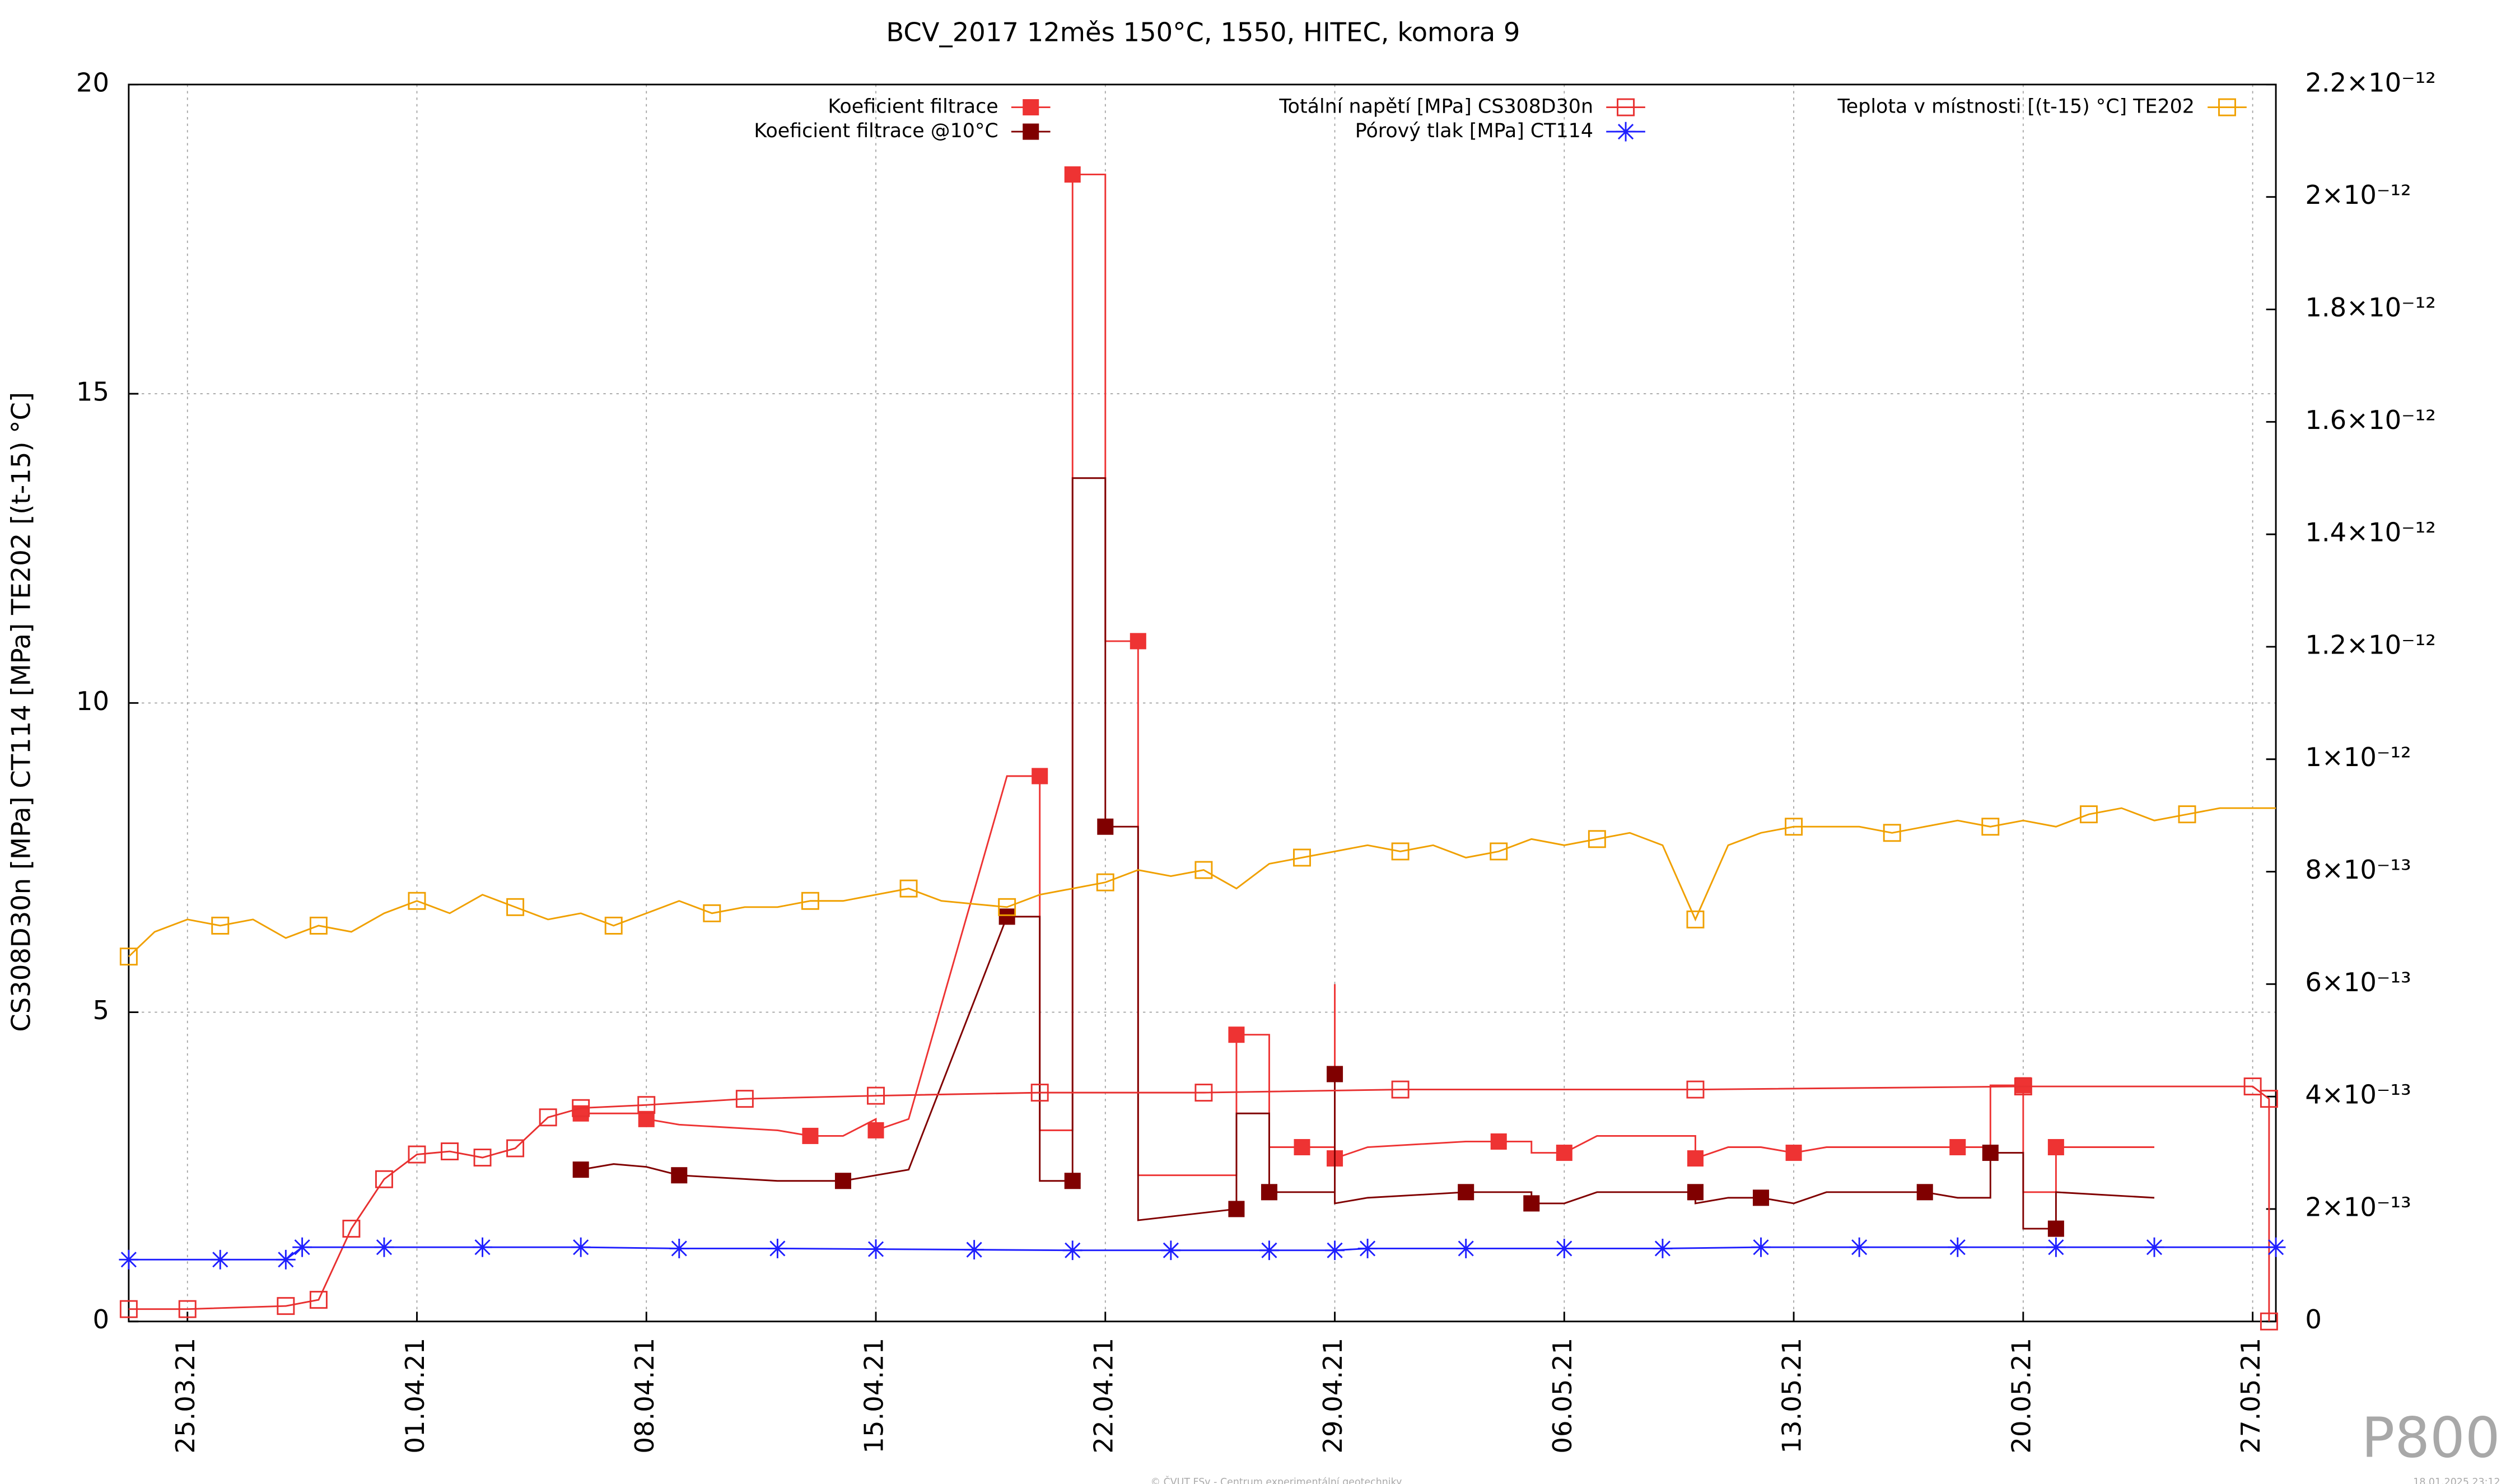  What do you see at coordinates (876, 131) in the screenshot?
I see `legend-label: Koeficient filtrace @10°C` at bounding box center [876, 131].